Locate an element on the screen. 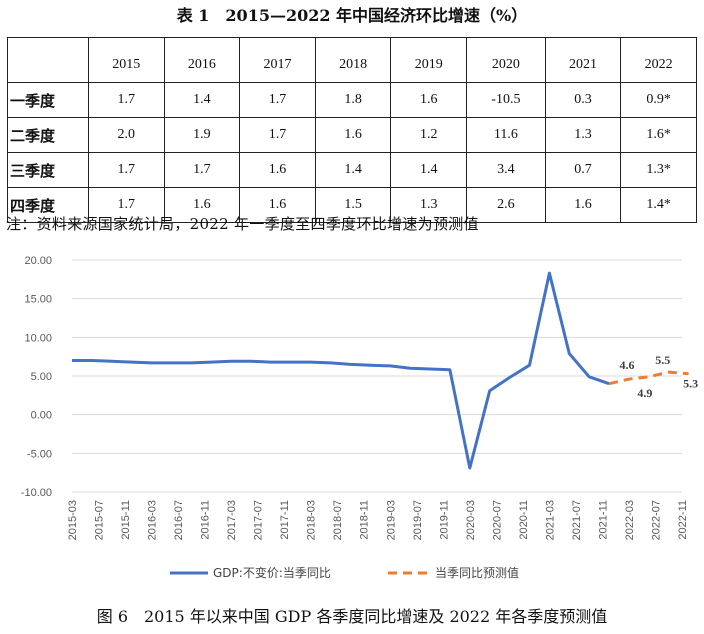 Image resolution: width=704 pixels, height=634 pixels. y-tick-label: 20.00 is located at coordinates (38, 261).